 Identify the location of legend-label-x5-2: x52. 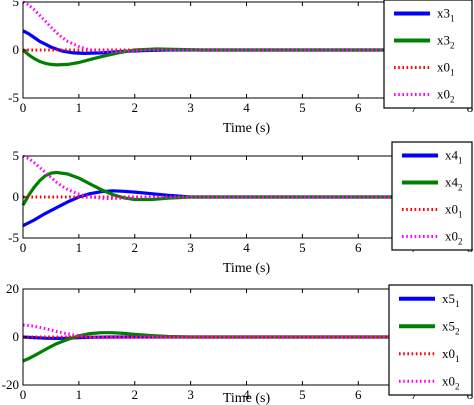
(451, 327).